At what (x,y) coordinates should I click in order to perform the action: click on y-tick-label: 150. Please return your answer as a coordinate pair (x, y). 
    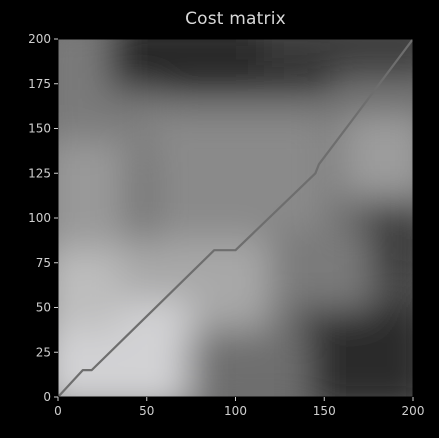
    Looking at the image, I should click on (39, 129).